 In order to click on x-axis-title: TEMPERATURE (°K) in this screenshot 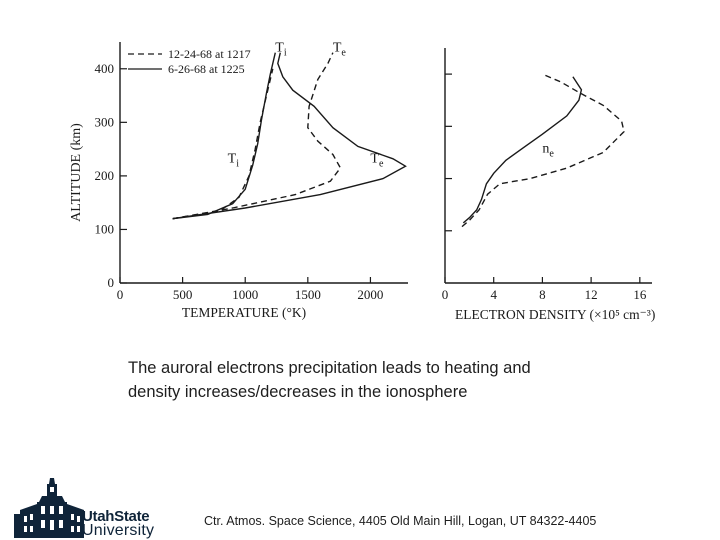, I will do `click(244, 312)`.